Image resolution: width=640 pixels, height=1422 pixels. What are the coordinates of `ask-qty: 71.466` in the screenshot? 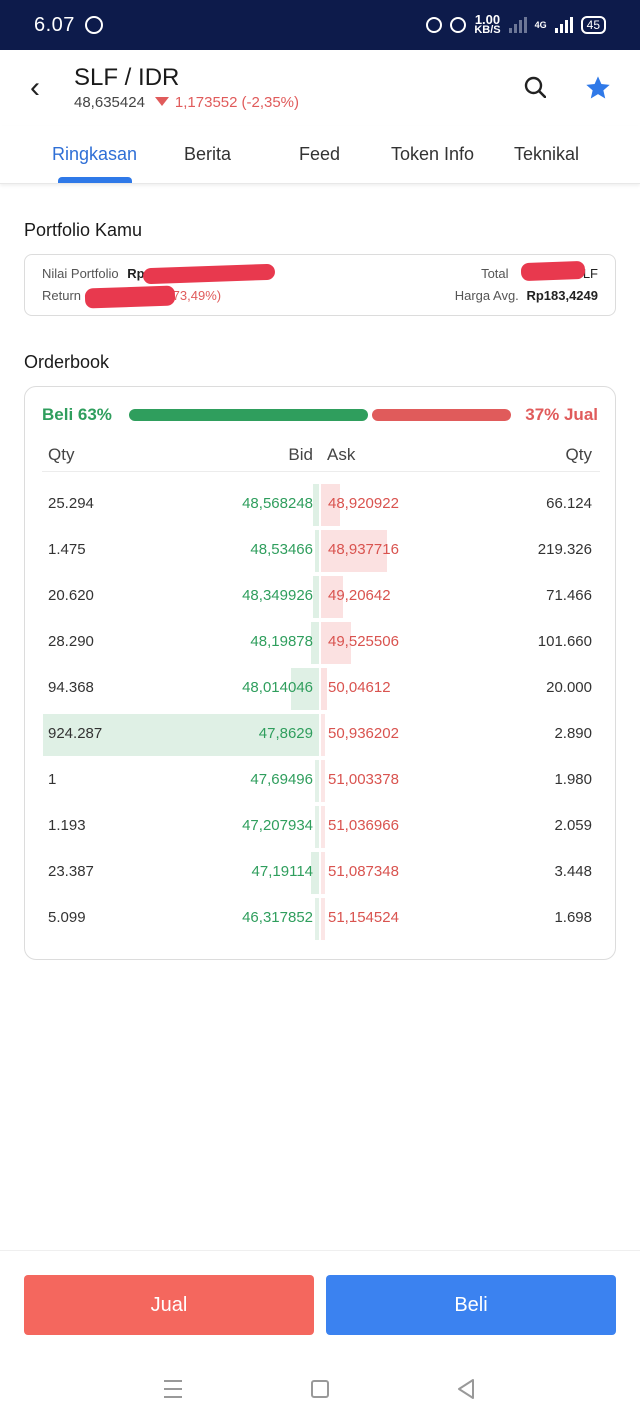 It's located at (569, 595).